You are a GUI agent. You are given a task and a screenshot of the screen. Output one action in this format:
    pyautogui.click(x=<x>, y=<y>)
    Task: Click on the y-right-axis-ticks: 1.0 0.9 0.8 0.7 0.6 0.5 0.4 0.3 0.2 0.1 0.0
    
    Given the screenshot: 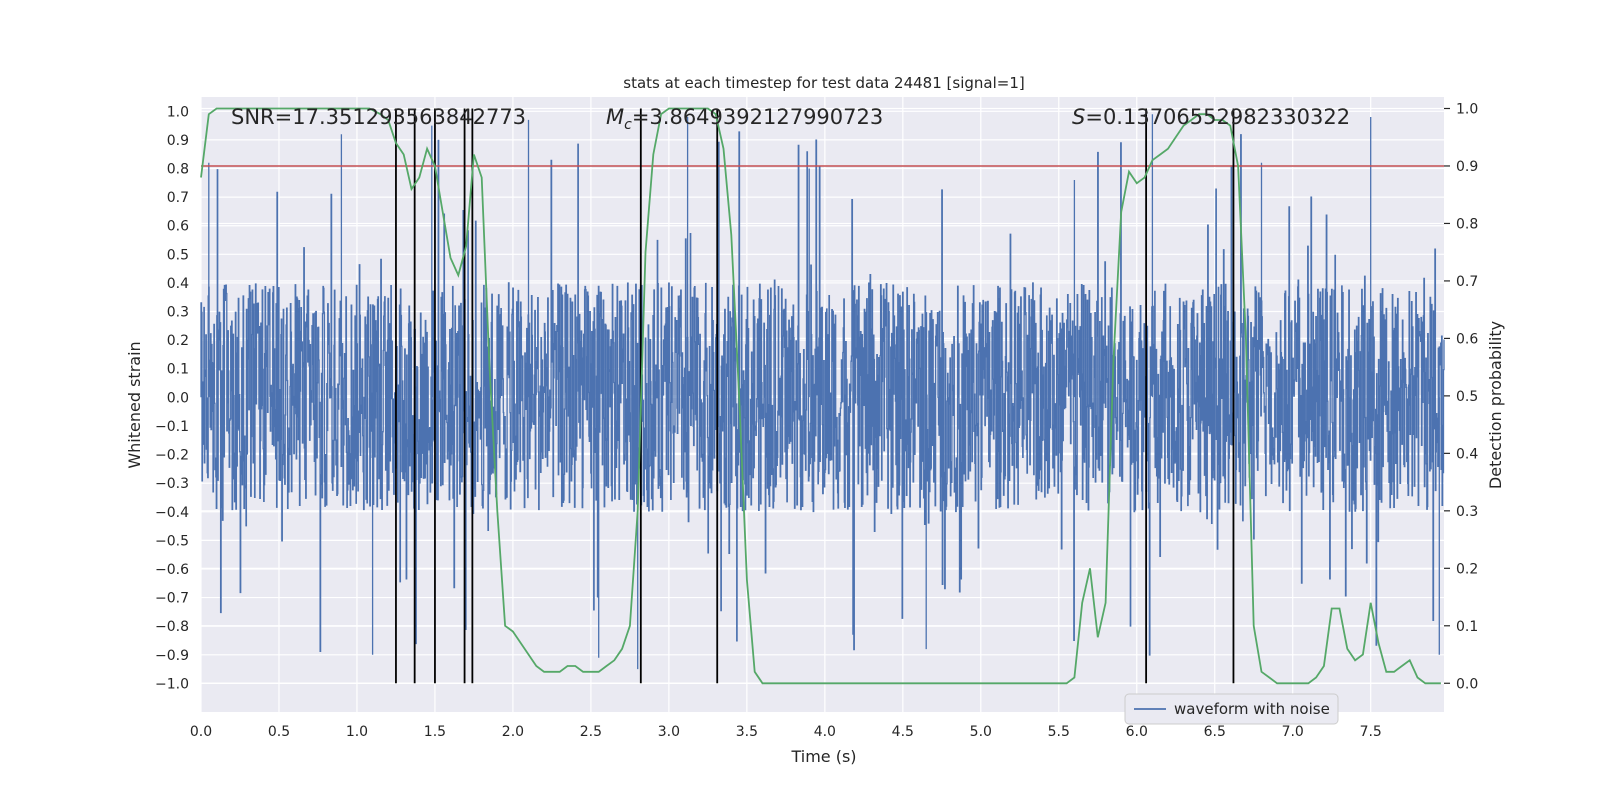 What is the action you would take?
    pyautogui.click(x=1461, y=396)
    